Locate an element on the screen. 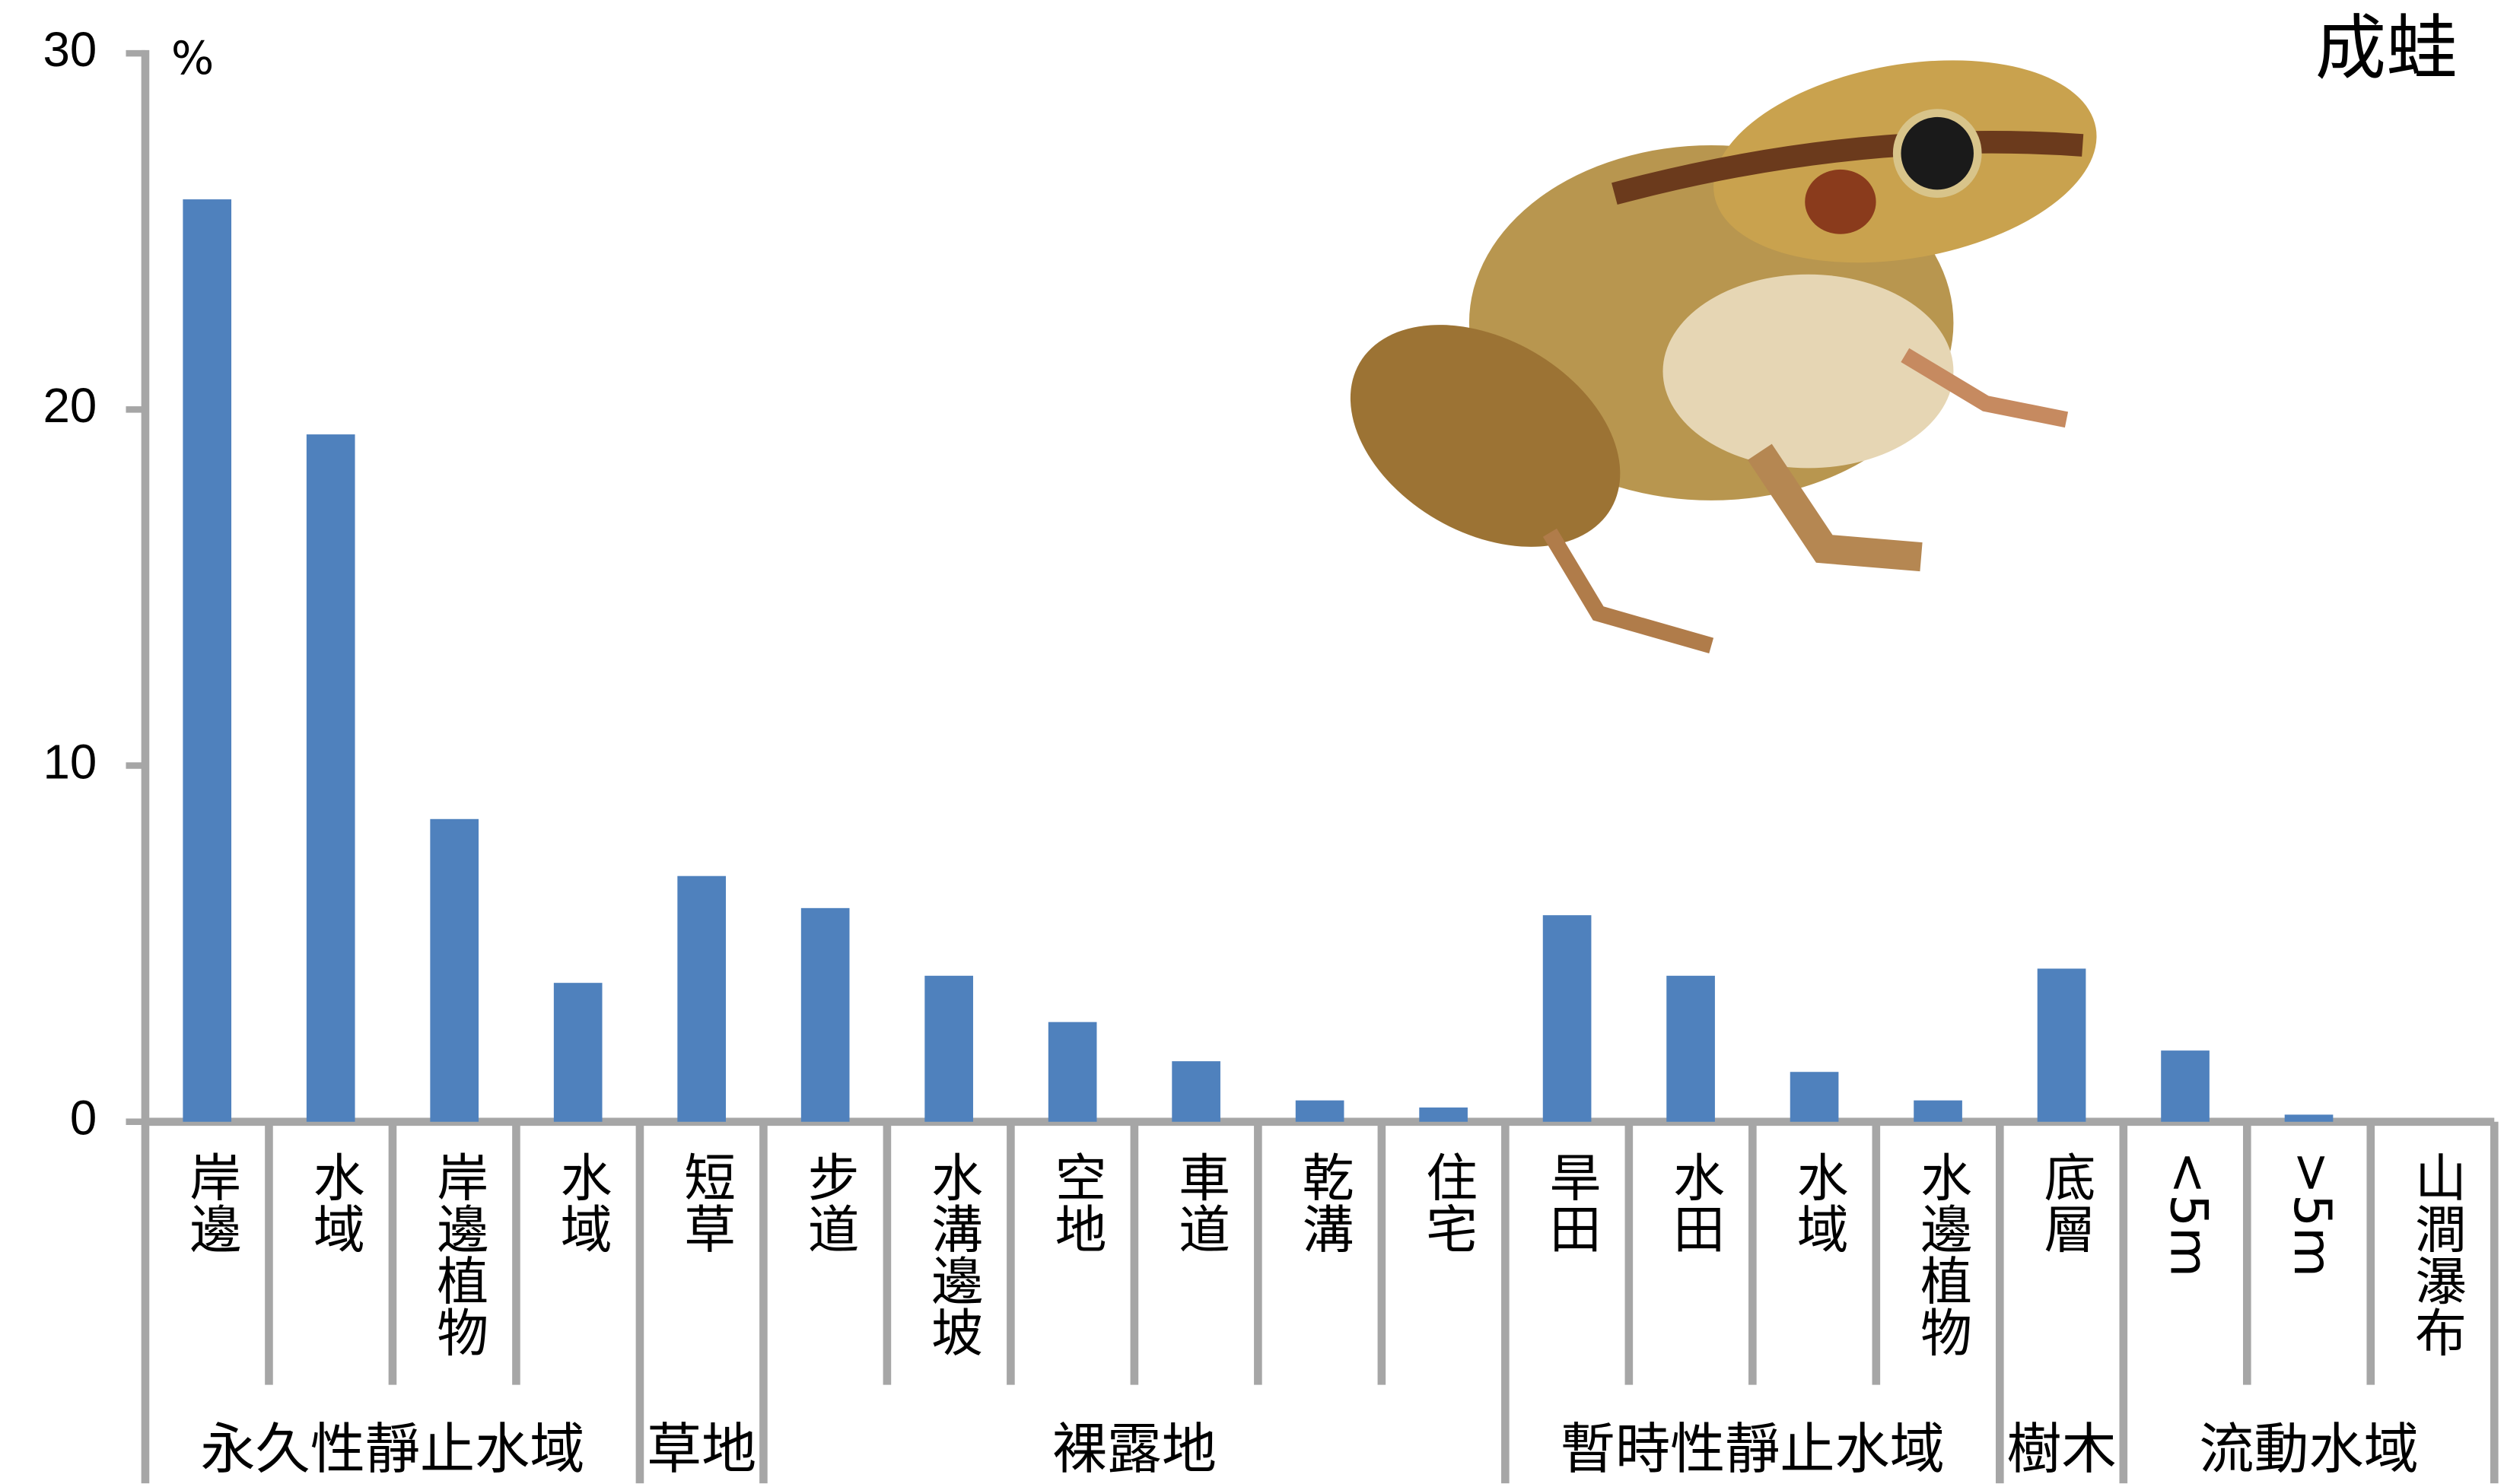  x-tick-label: 旱田 is located at coordinates (1570, 1202).